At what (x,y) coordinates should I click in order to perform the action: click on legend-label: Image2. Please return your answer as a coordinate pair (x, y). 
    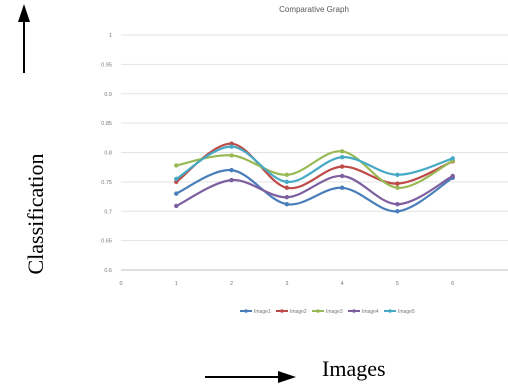
    Looking at the image, I should click on (298, 312).